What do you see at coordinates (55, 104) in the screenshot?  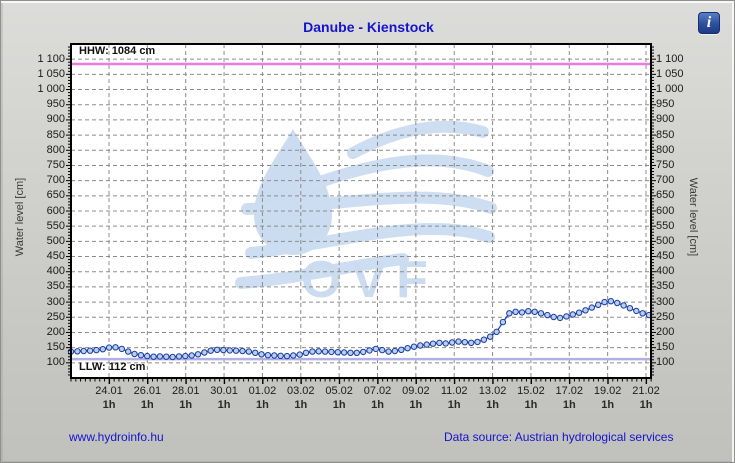 I see `y-tick-label-left: 950` at bounding box center [55, 104].